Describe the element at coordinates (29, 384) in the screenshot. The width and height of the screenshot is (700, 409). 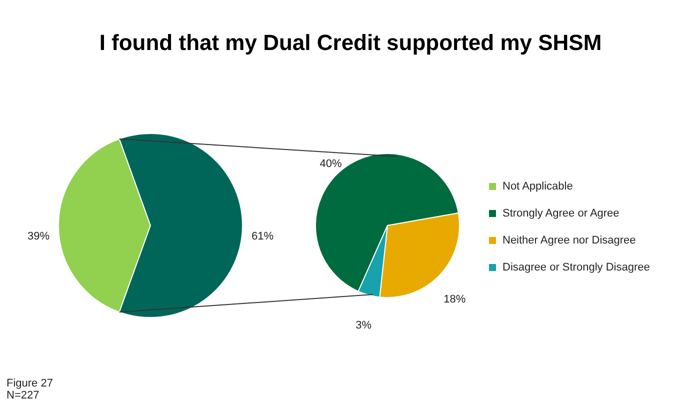
I see `caption: Figure 27` at that location.